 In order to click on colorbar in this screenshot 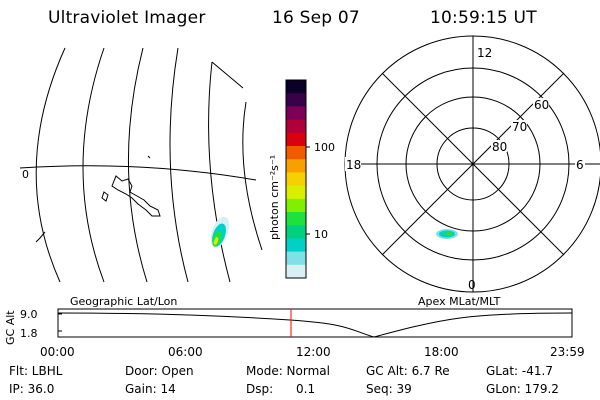, I will do `click(296, 179)`.